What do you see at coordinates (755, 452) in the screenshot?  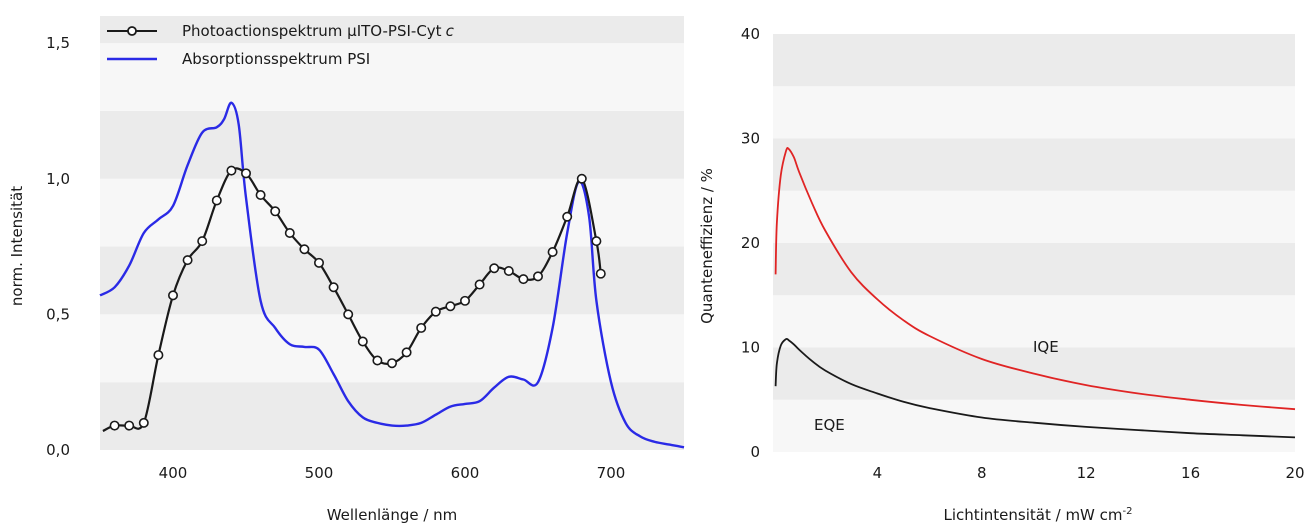 I see `chart2-y-tick-label: 0` at bounding box center [755, 452].